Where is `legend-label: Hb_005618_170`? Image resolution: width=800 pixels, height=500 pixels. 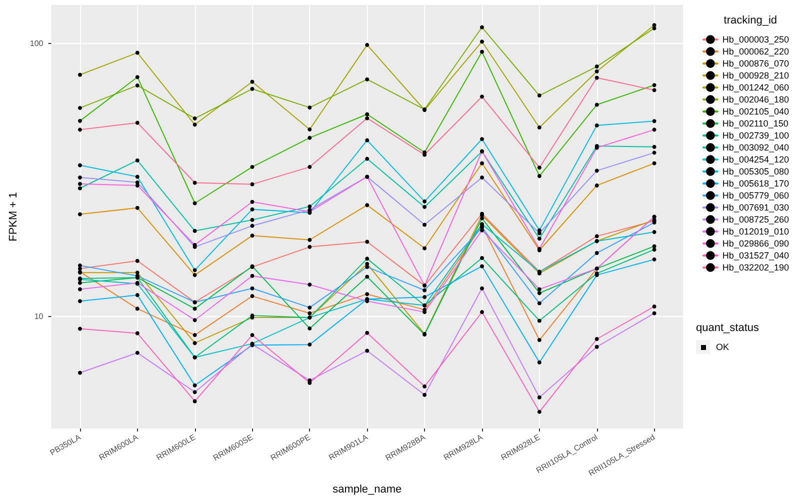
legend-label: Hb_005618_170 is located at coordinates (756, 183).